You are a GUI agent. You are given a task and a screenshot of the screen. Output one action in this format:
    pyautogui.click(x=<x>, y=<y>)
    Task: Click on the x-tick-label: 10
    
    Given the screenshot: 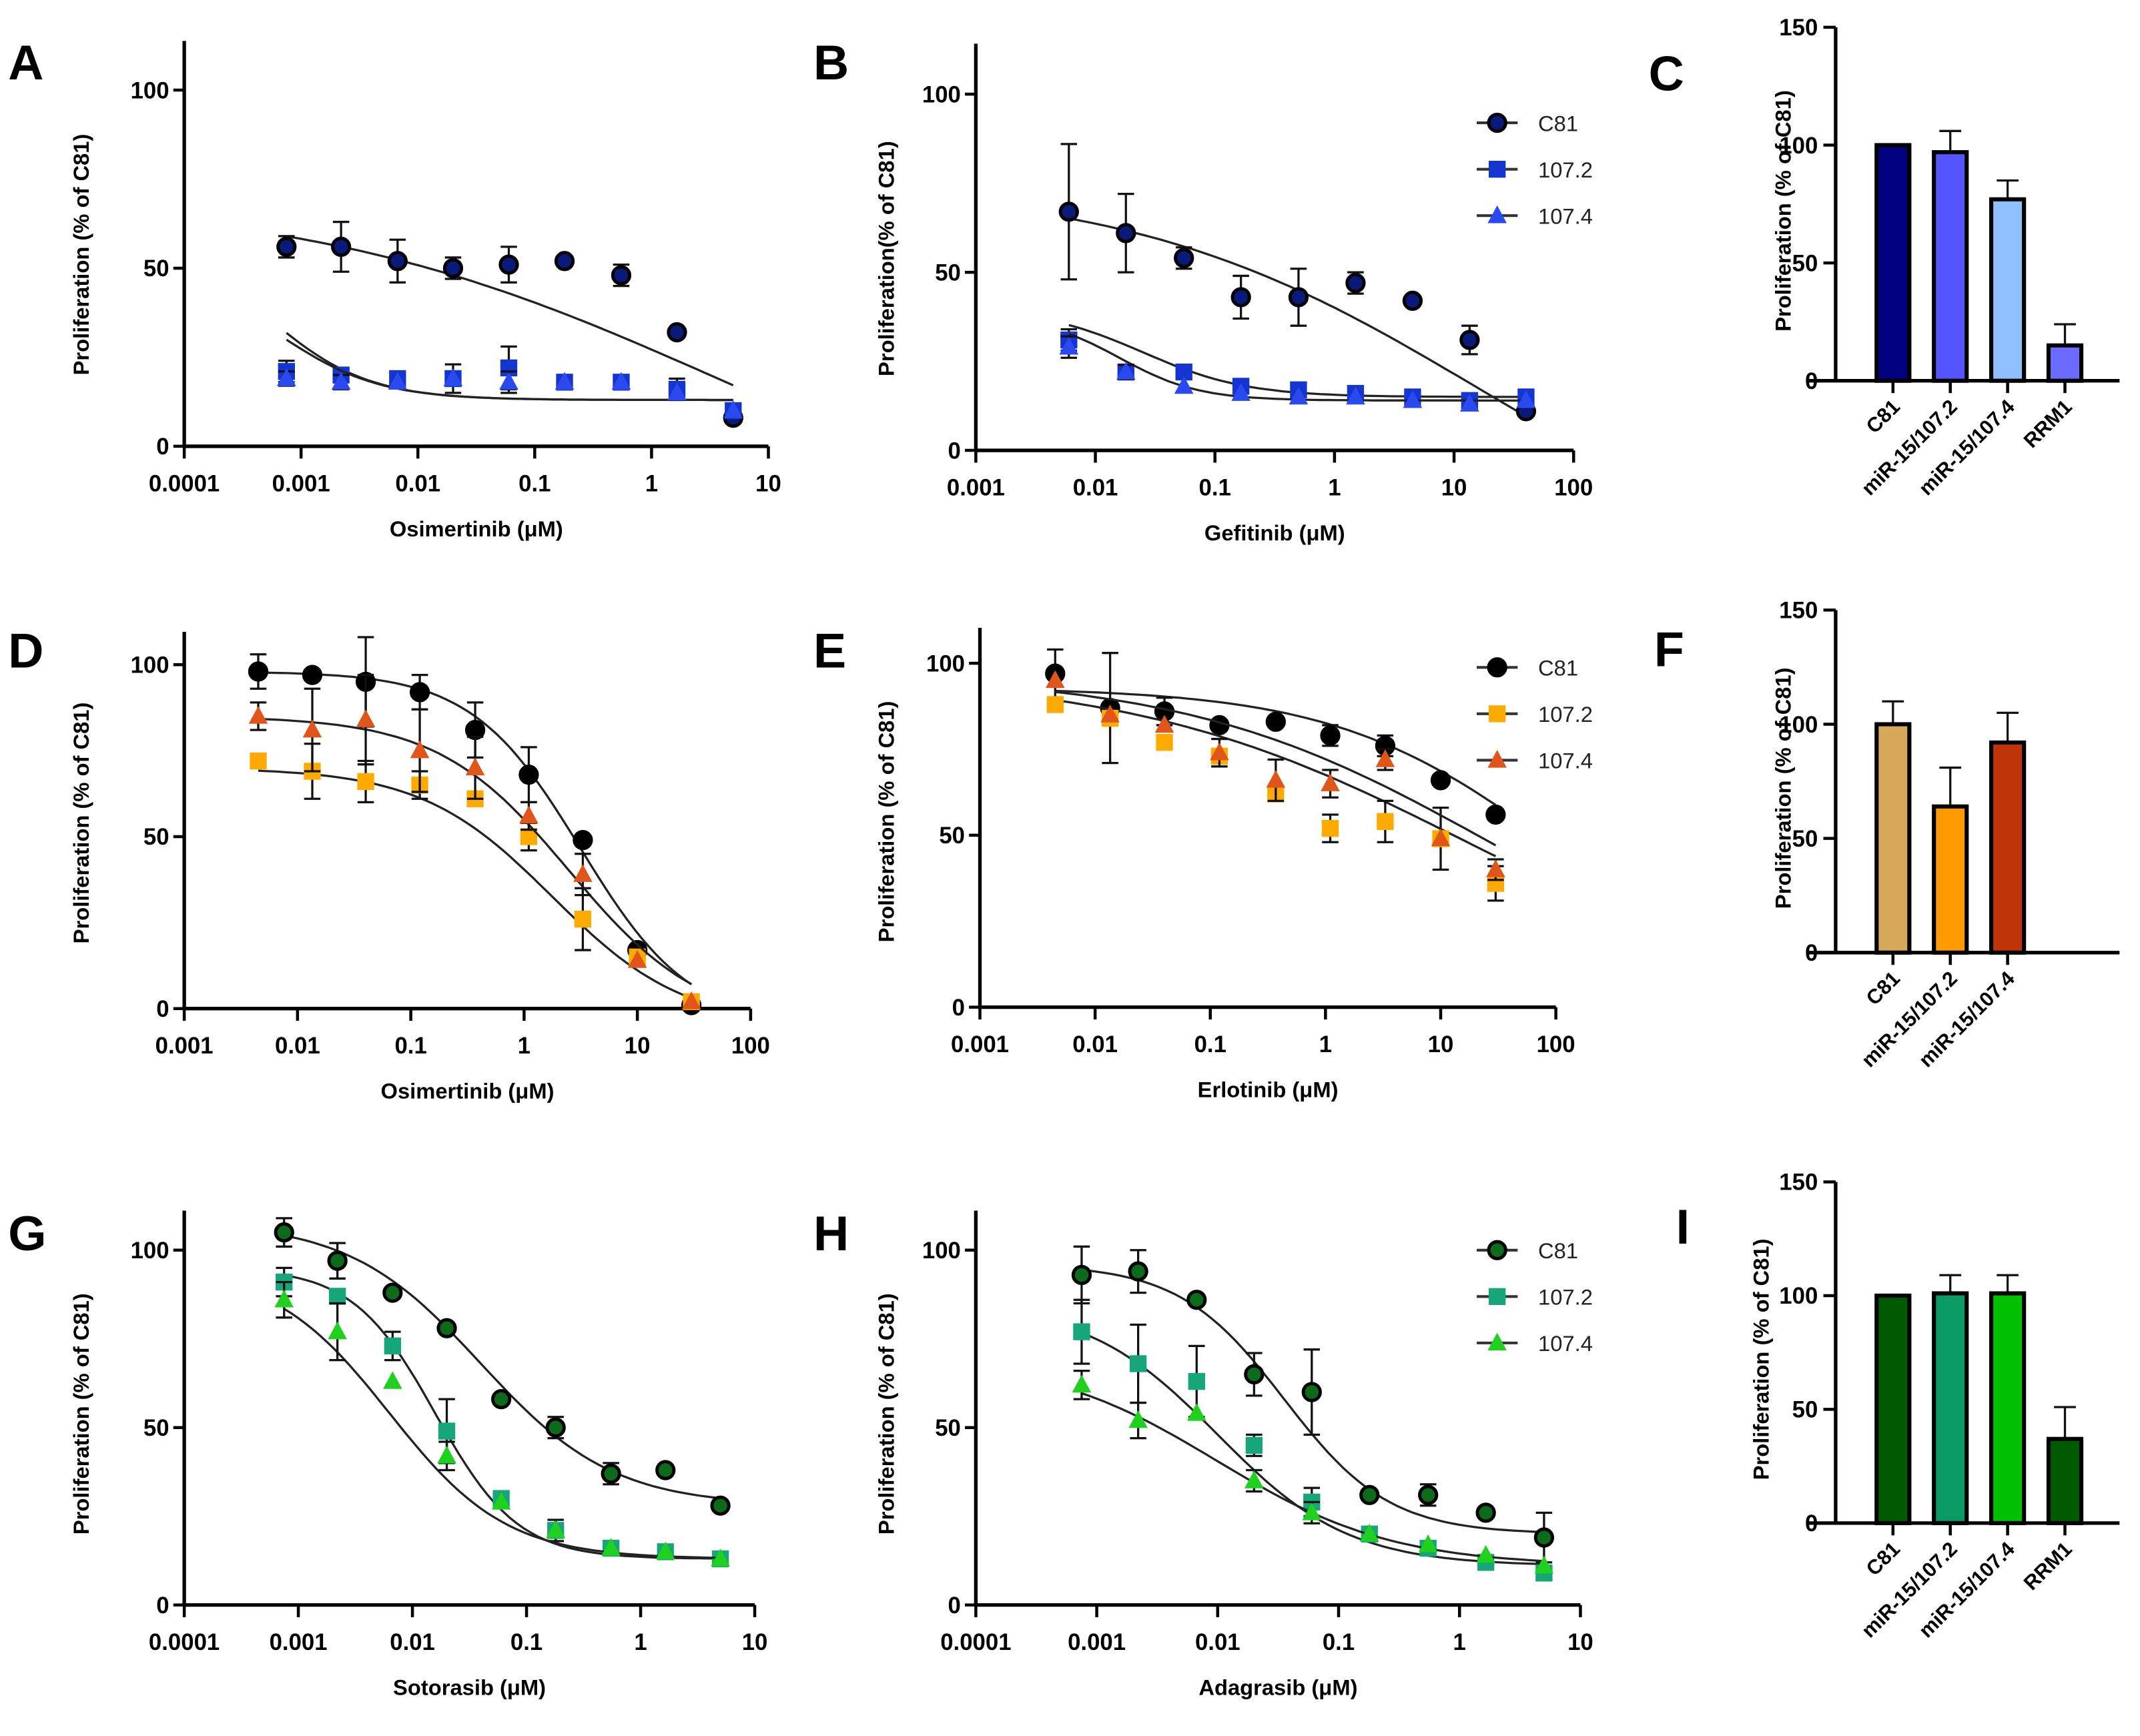 What is the action you would take?
    pyautogui.click(x=1580, y=1643)
    